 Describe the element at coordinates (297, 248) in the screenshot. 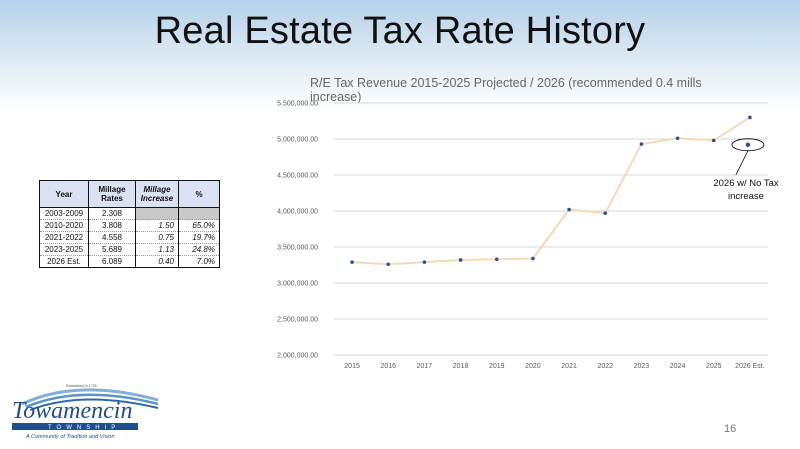

I see `y-tick-label: 3,500,000.00` at that location.